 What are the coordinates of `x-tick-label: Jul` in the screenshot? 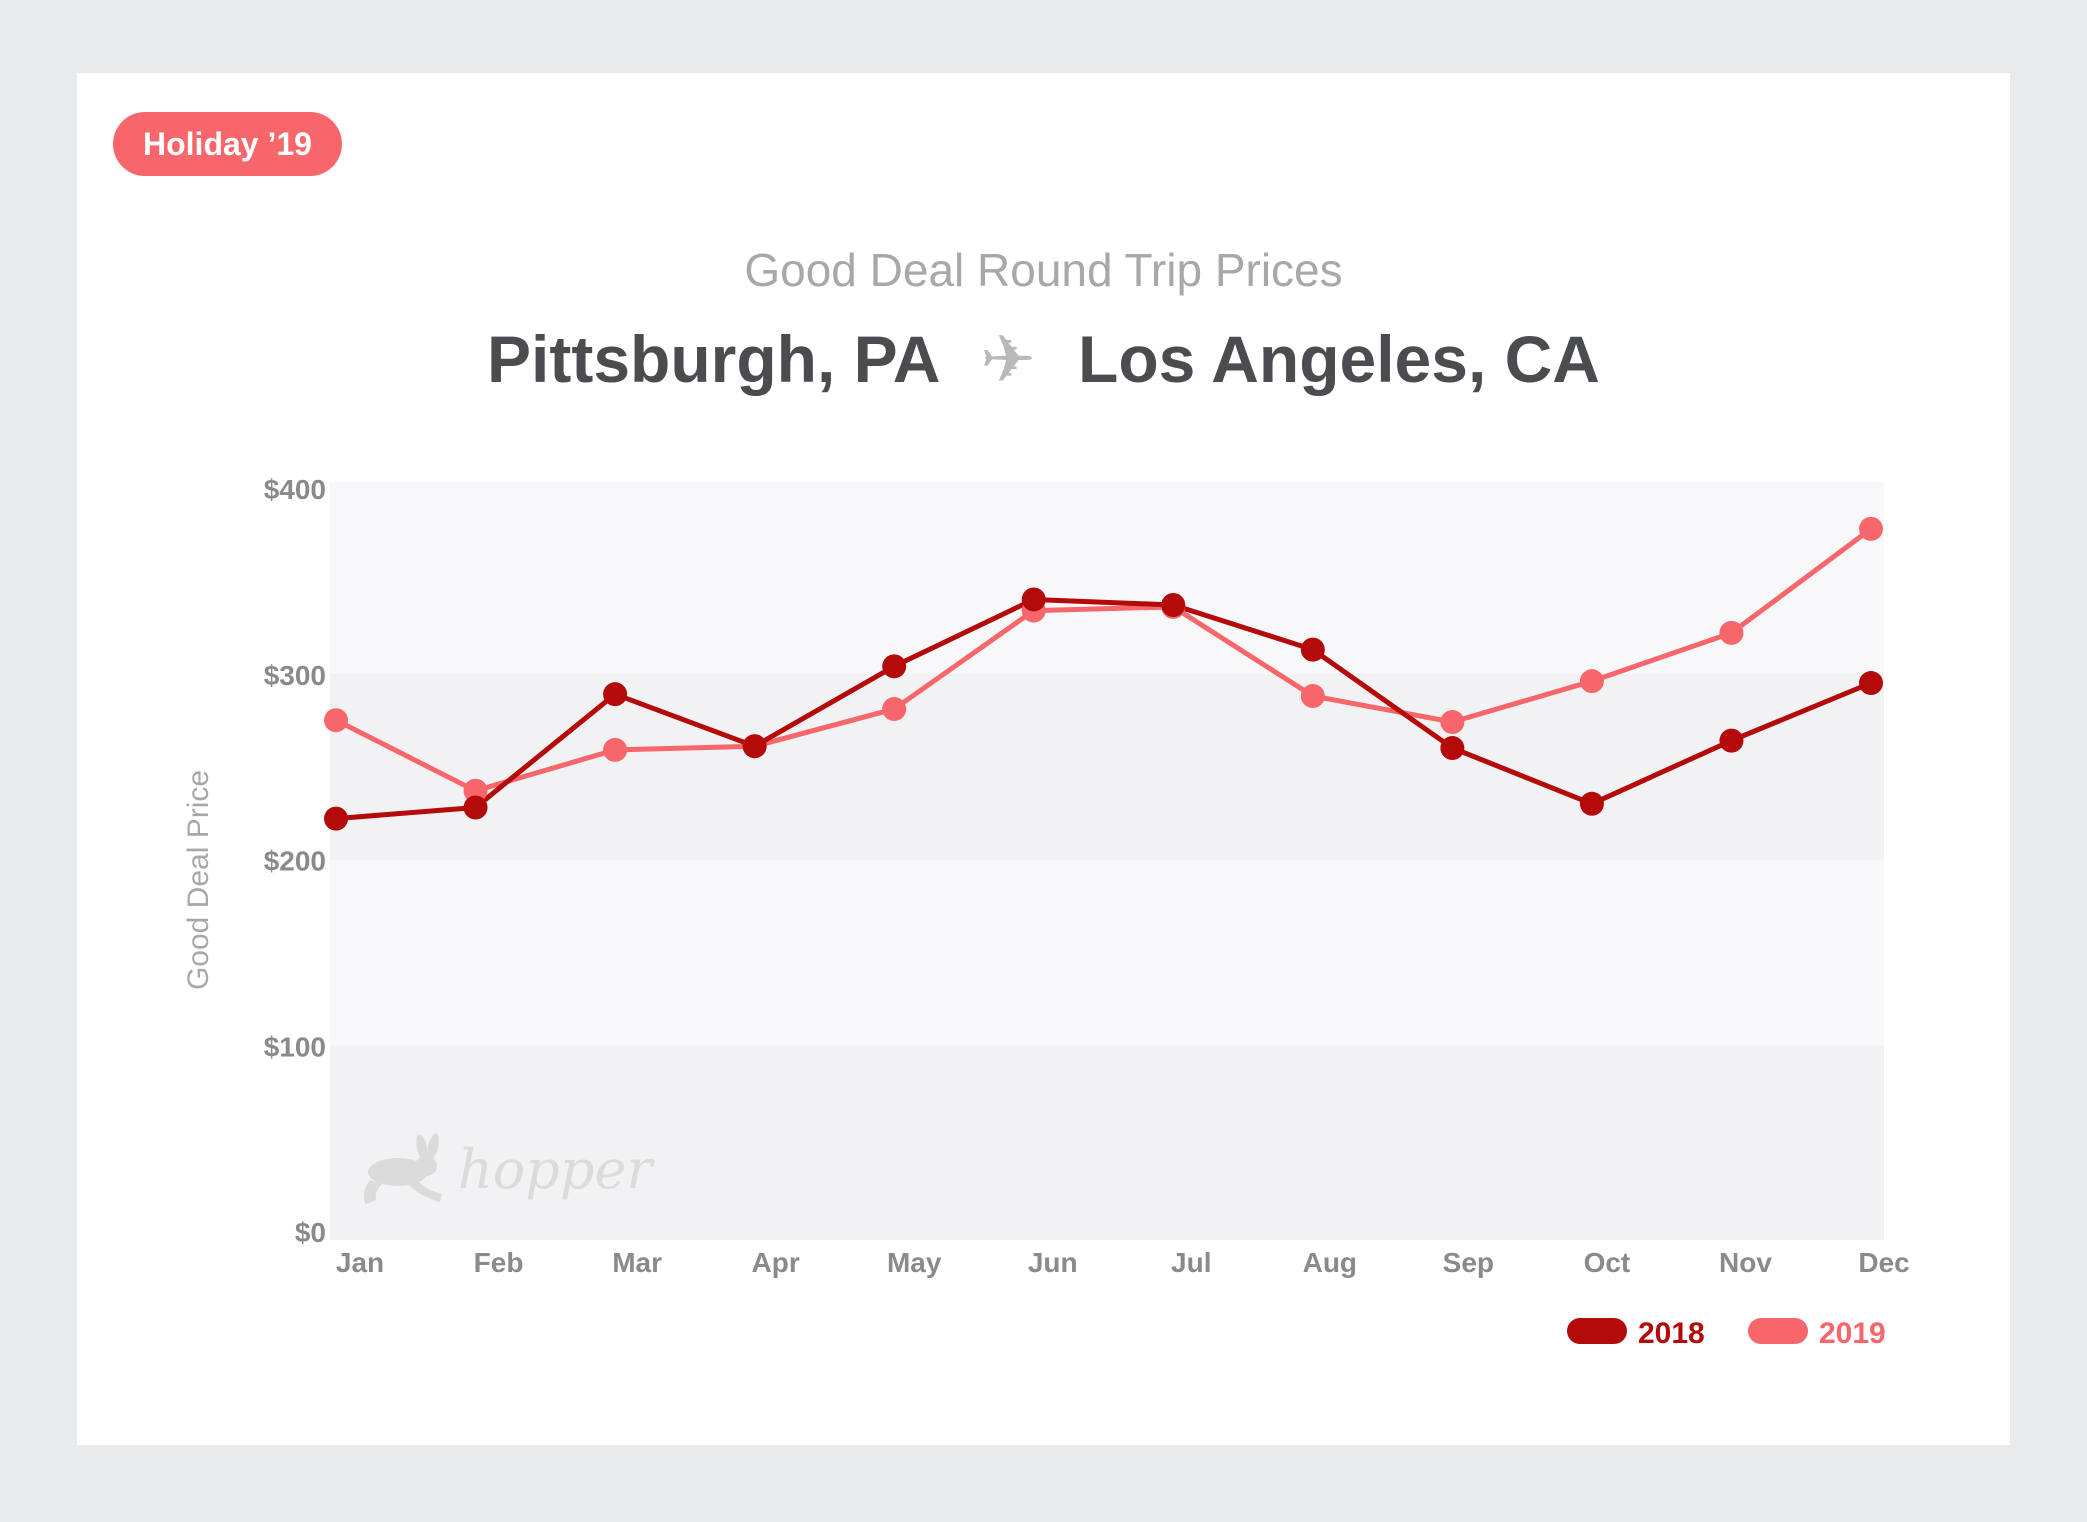 It's located at (1191, 1262).